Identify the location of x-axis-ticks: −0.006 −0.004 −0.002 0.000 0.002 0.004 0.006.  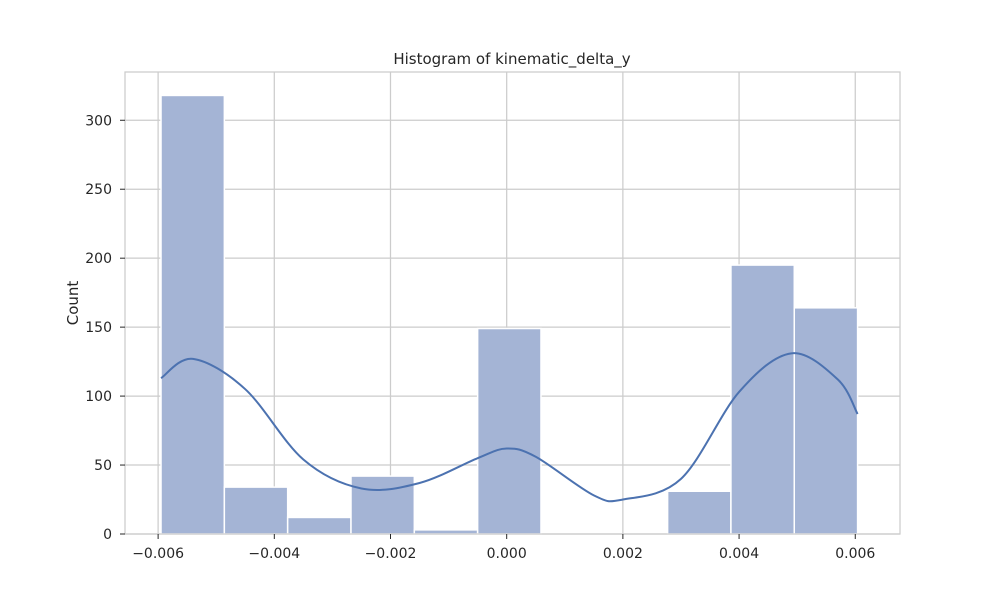
(503, 548).